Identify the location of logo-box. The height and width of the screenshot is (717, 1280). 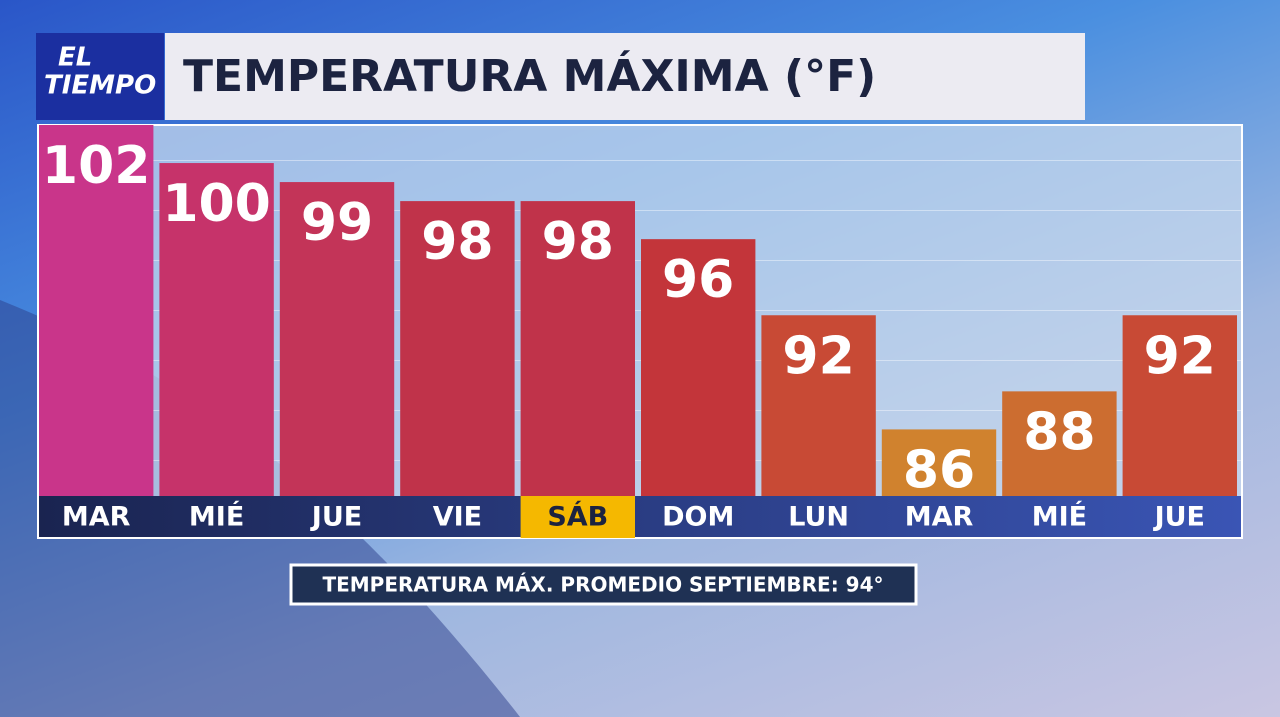
(100, 76).